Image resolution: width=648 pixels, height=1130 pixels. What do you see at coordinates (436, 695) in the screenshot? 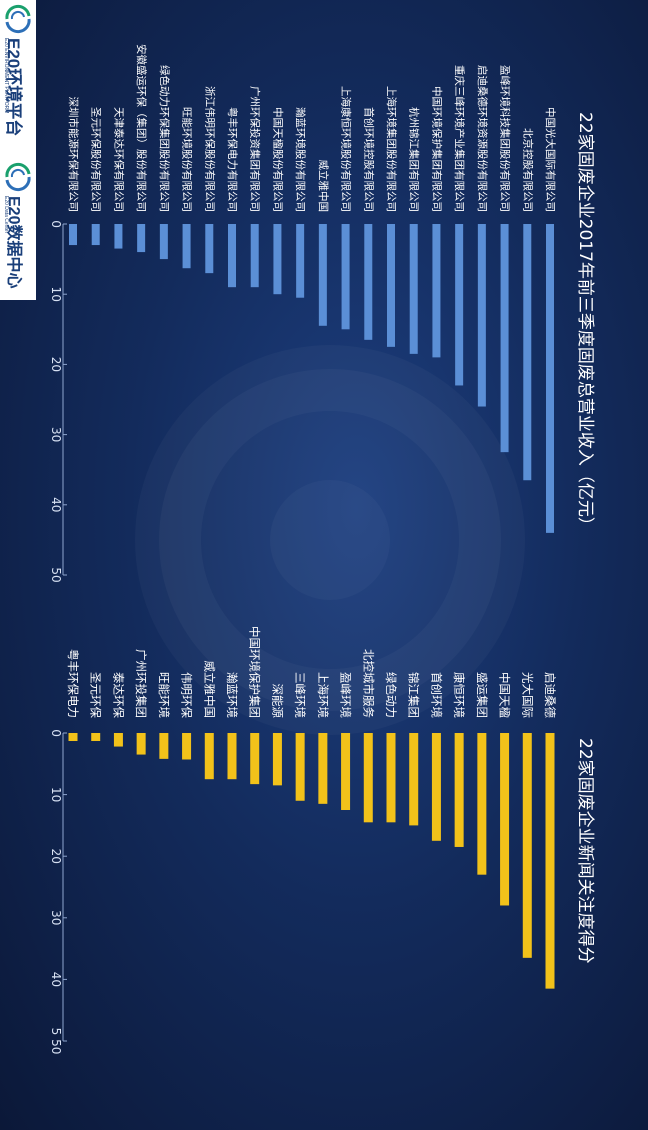
I see `category-label: 首创环境` at bounding box center [436, 695].